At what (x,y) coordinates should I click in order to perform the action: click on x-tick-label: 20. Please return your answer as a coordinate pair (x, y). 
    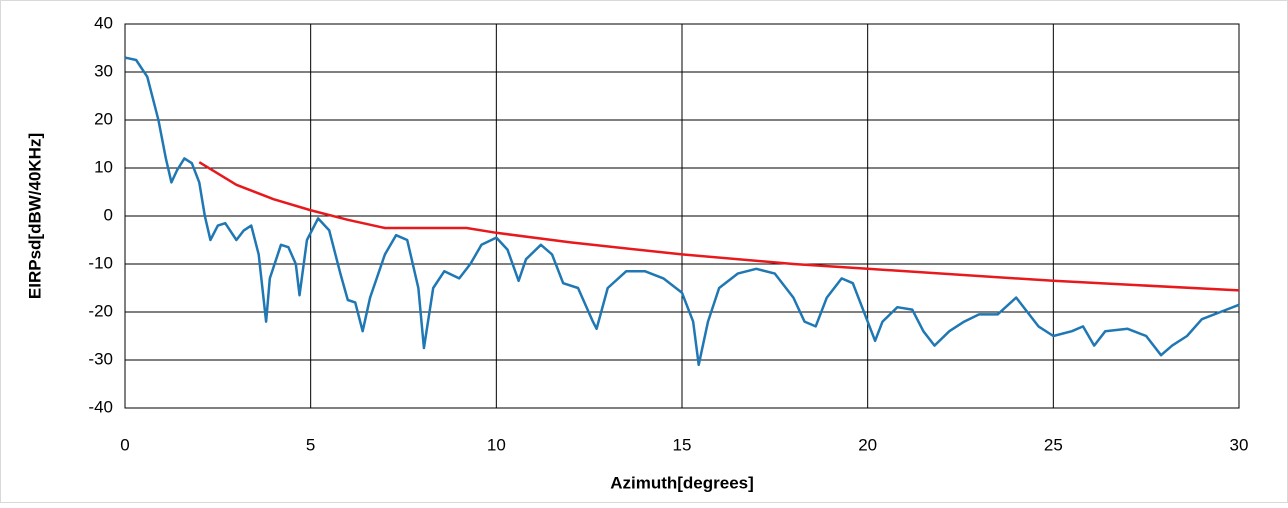
    Looking at the image, I should click on (867, 444).